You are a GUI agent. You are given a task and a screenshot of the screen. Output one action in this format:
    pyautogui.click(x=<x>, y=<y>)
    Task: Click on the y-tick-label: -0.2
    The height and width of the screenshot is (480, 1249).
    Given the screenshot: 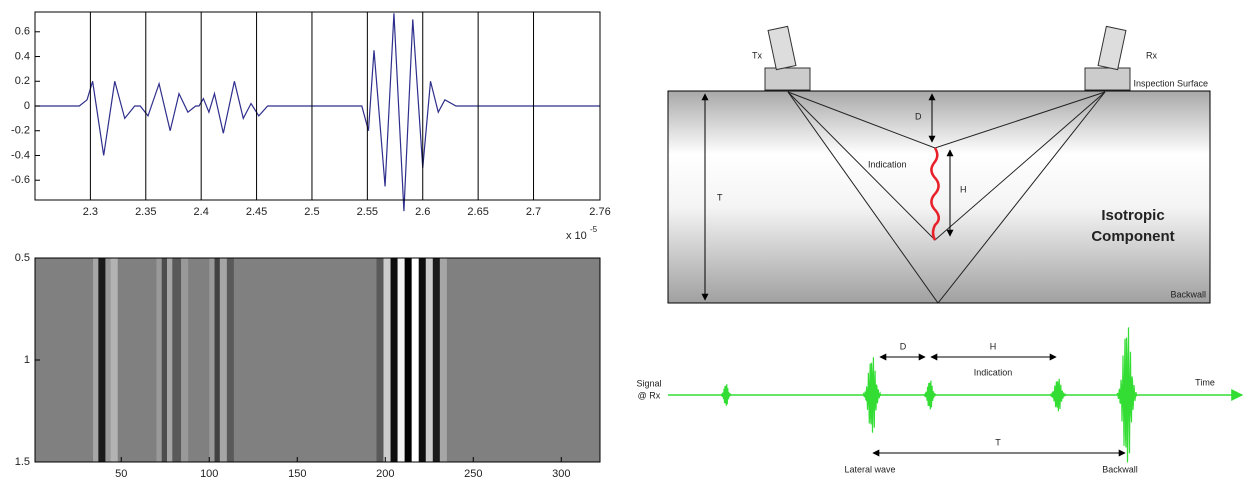 What is the action you would take?
    pyautogui.click(x=20, y=131)
    